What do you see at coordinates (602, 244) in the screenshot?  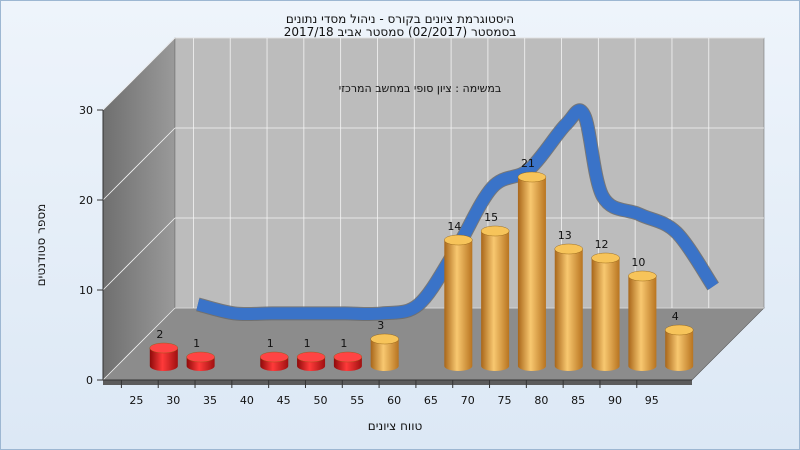 I see `bar-value-label: 12` at bounding box center [602, 244].